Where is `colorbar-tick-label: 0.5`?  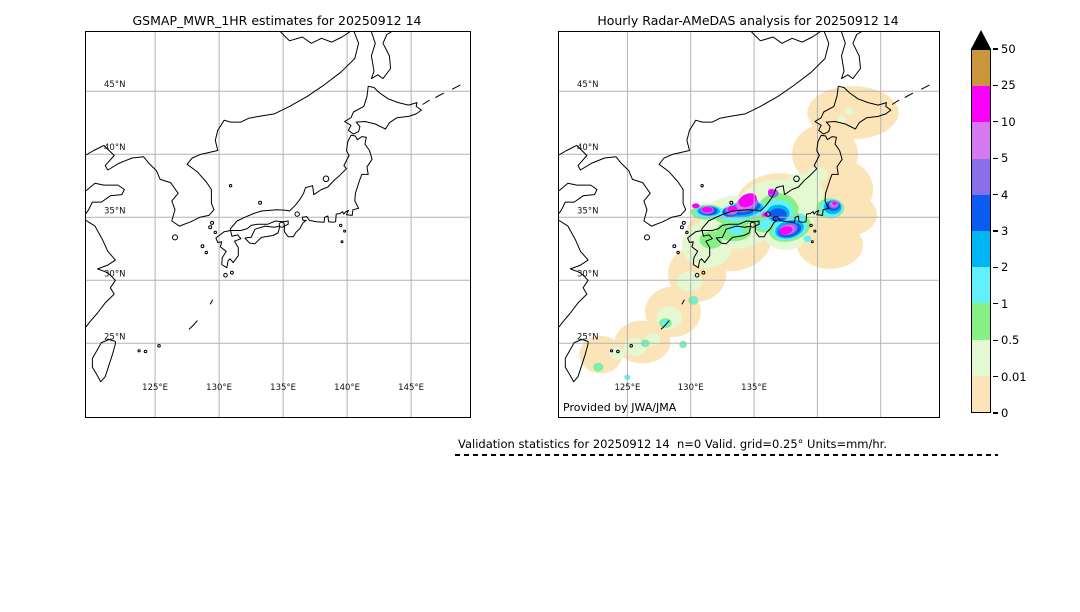 colorbar-tick-label: 0.5 is located at coordinates (1010, 340).